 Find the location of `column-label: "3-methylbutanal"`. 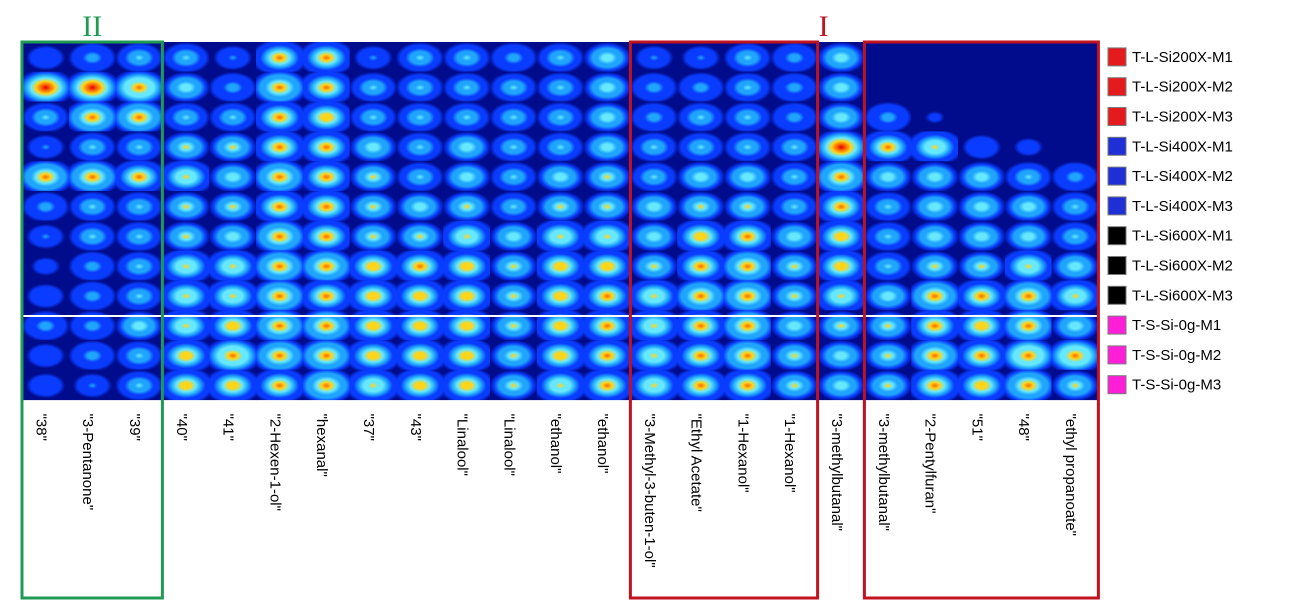

column-label: "3-methylbutanal" is located at coordinates (883, 472).